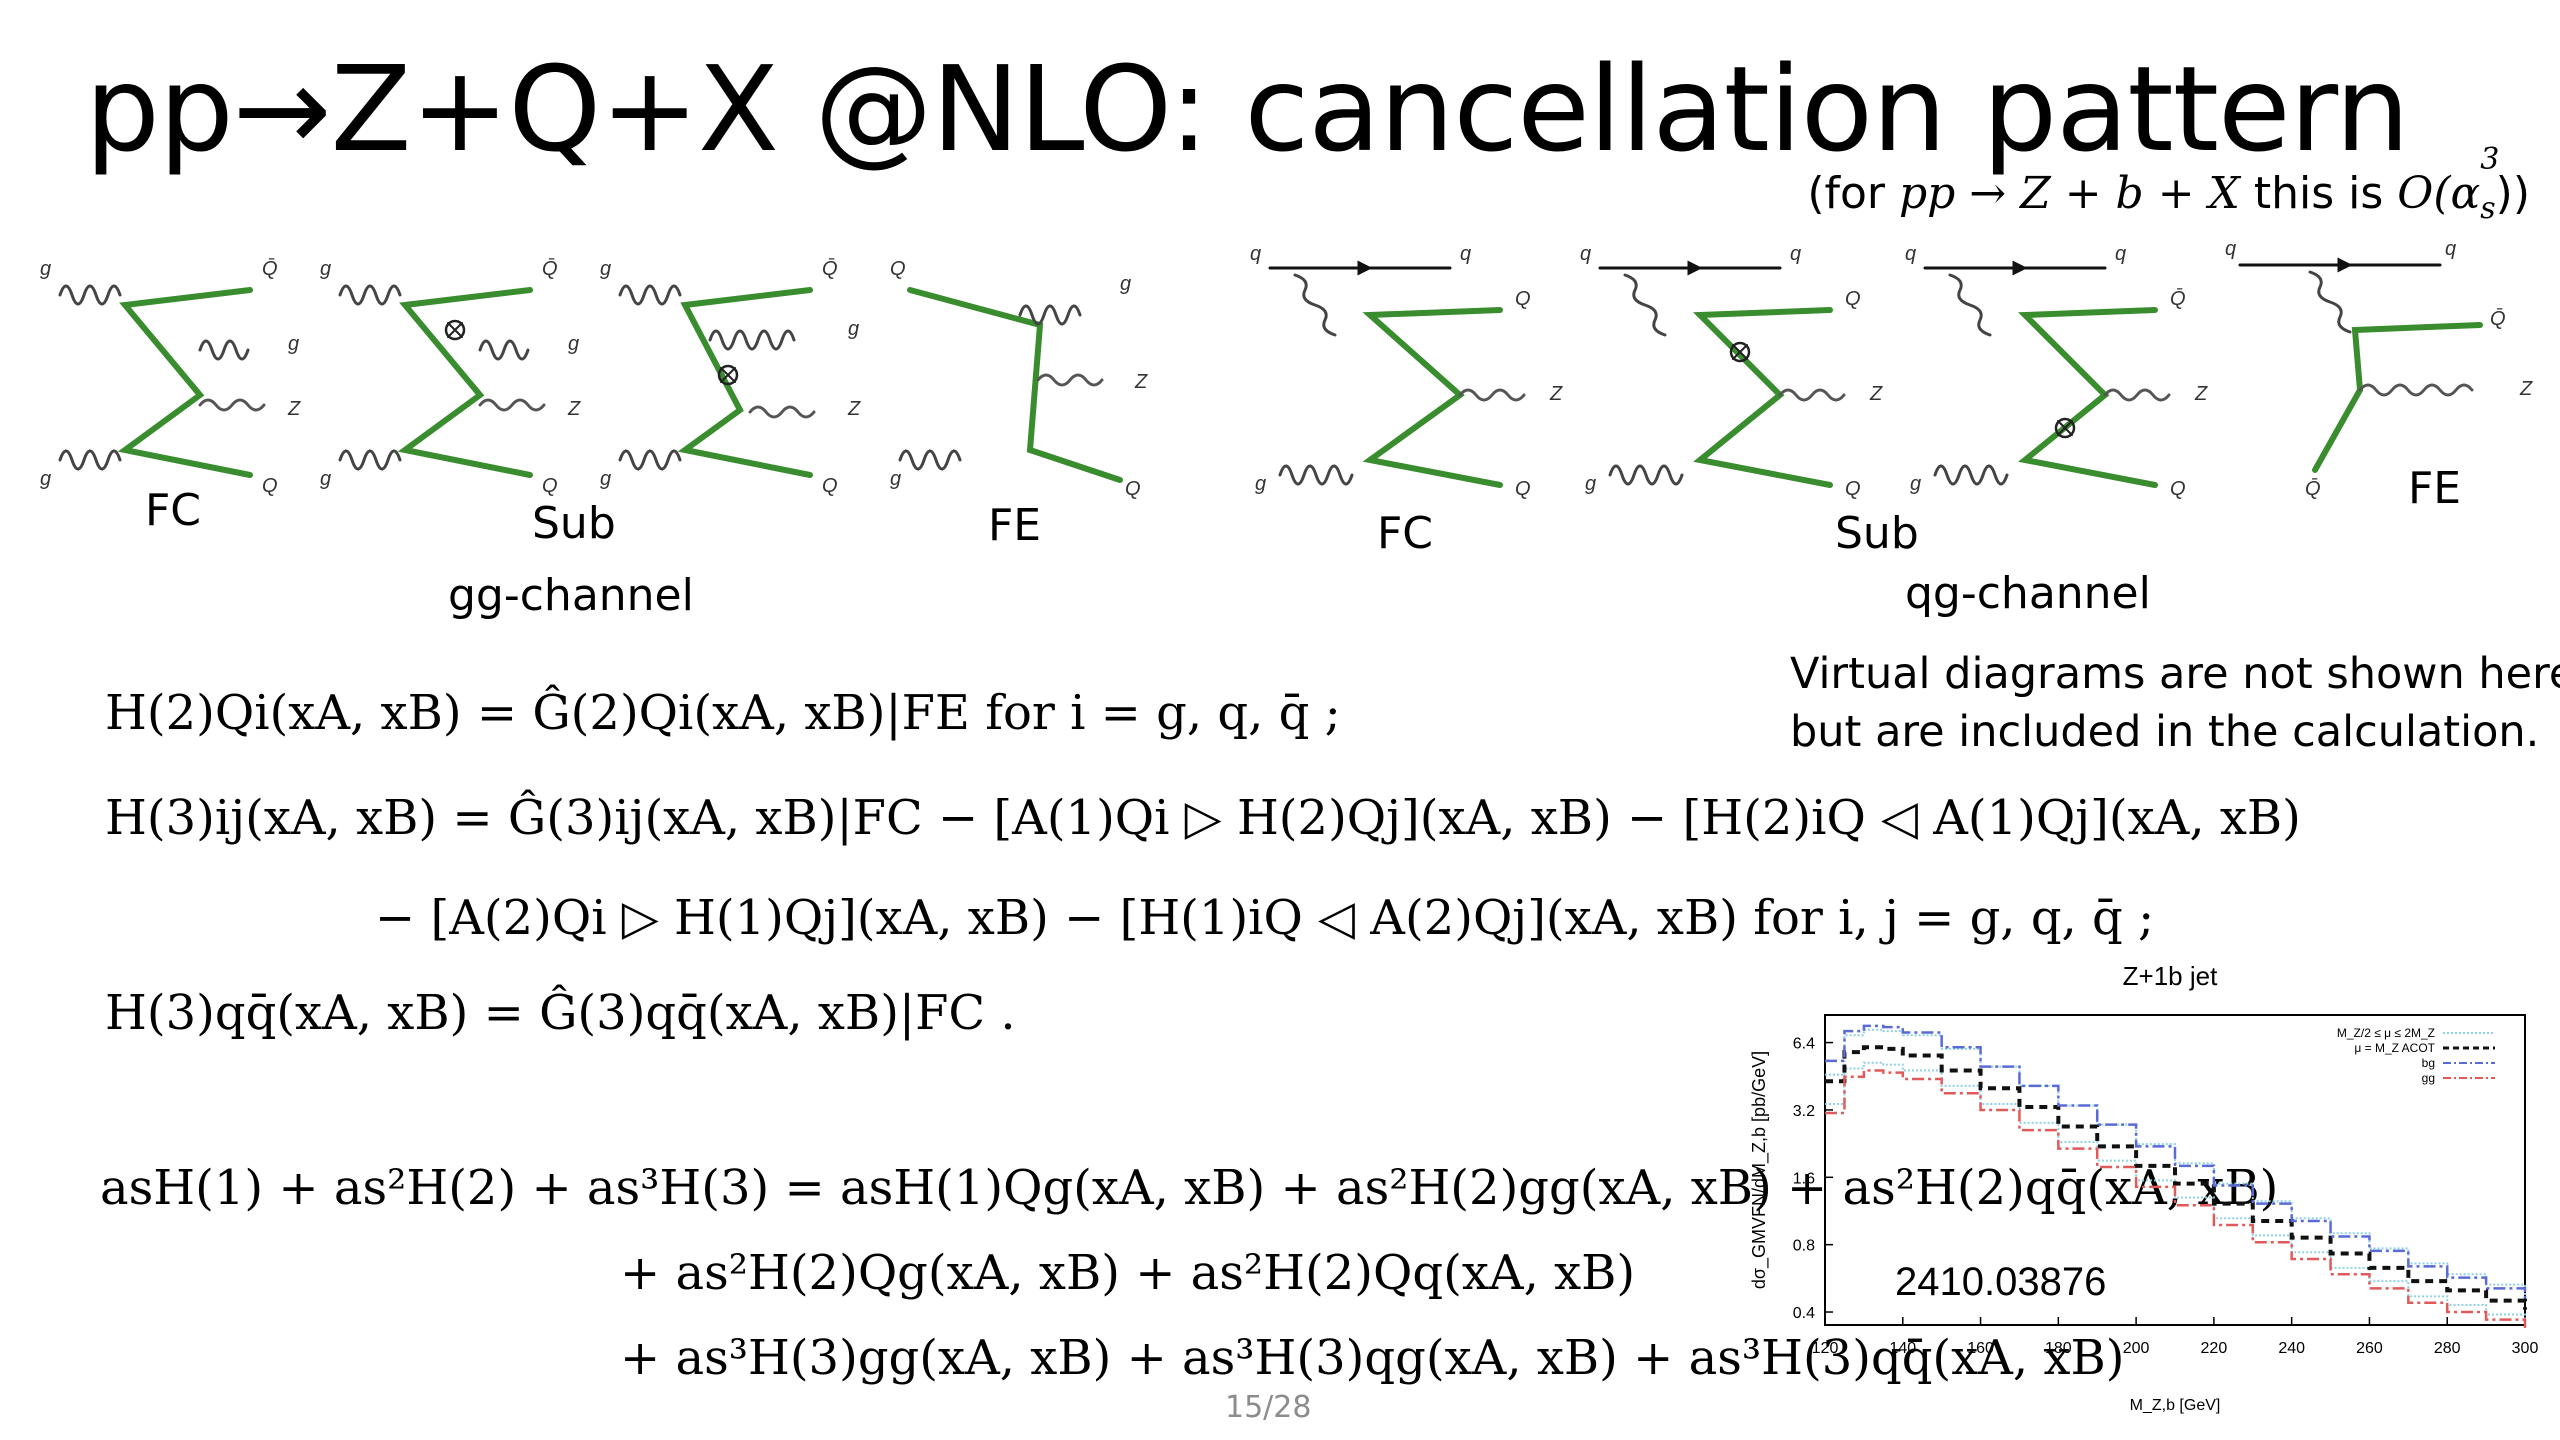  I want to click on y-tick-label: 0.8, so click(1804, 1246).